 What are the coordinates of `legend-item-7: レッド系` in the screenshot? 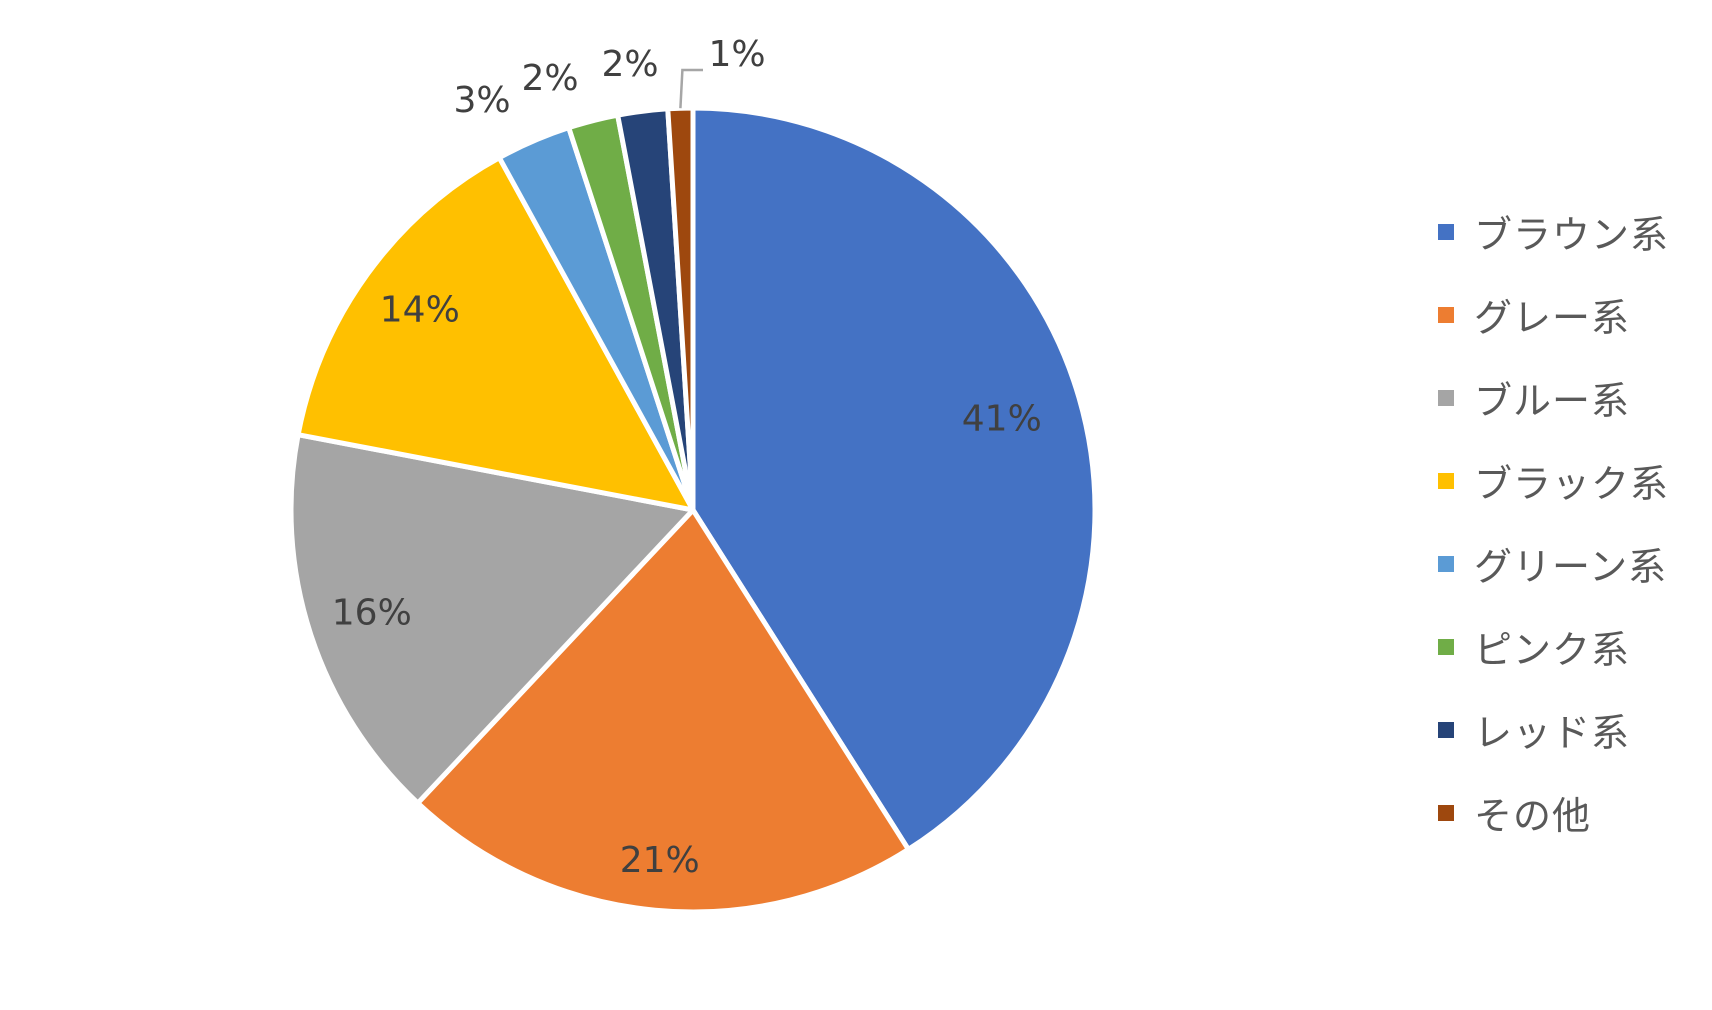 It's located at (1575, 729).